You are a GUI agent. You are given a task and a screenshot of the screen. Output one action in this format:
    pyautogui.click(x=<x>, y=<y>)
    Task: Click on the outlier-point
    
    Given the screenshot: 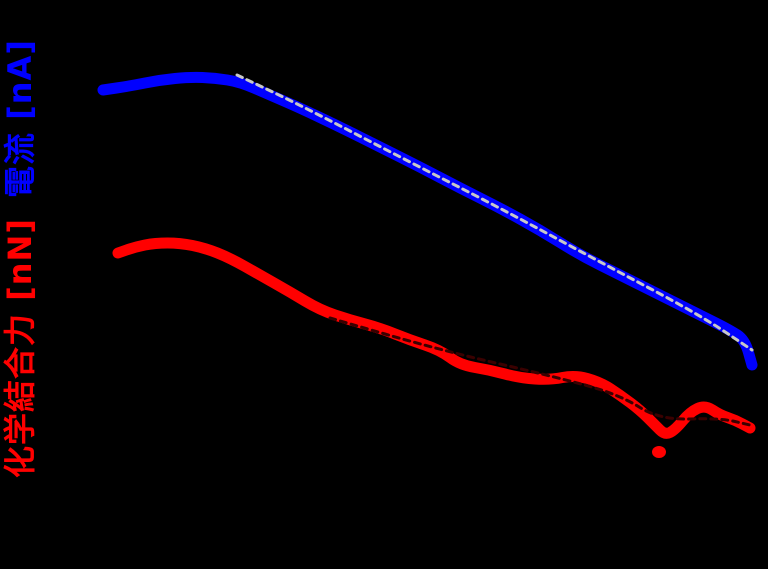 What is the action you would take?
    pyautogui.click(x=659, y=452)
    